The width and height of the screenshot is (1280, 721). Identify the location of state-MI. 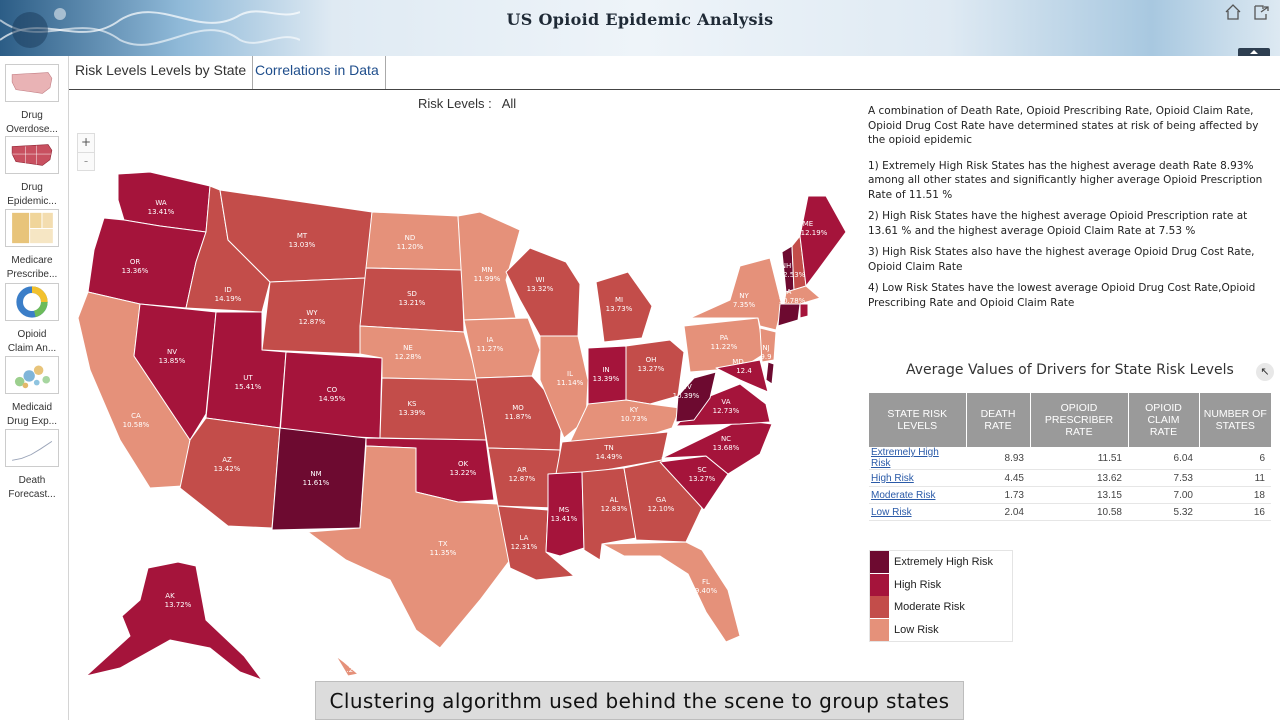
(624, 307).